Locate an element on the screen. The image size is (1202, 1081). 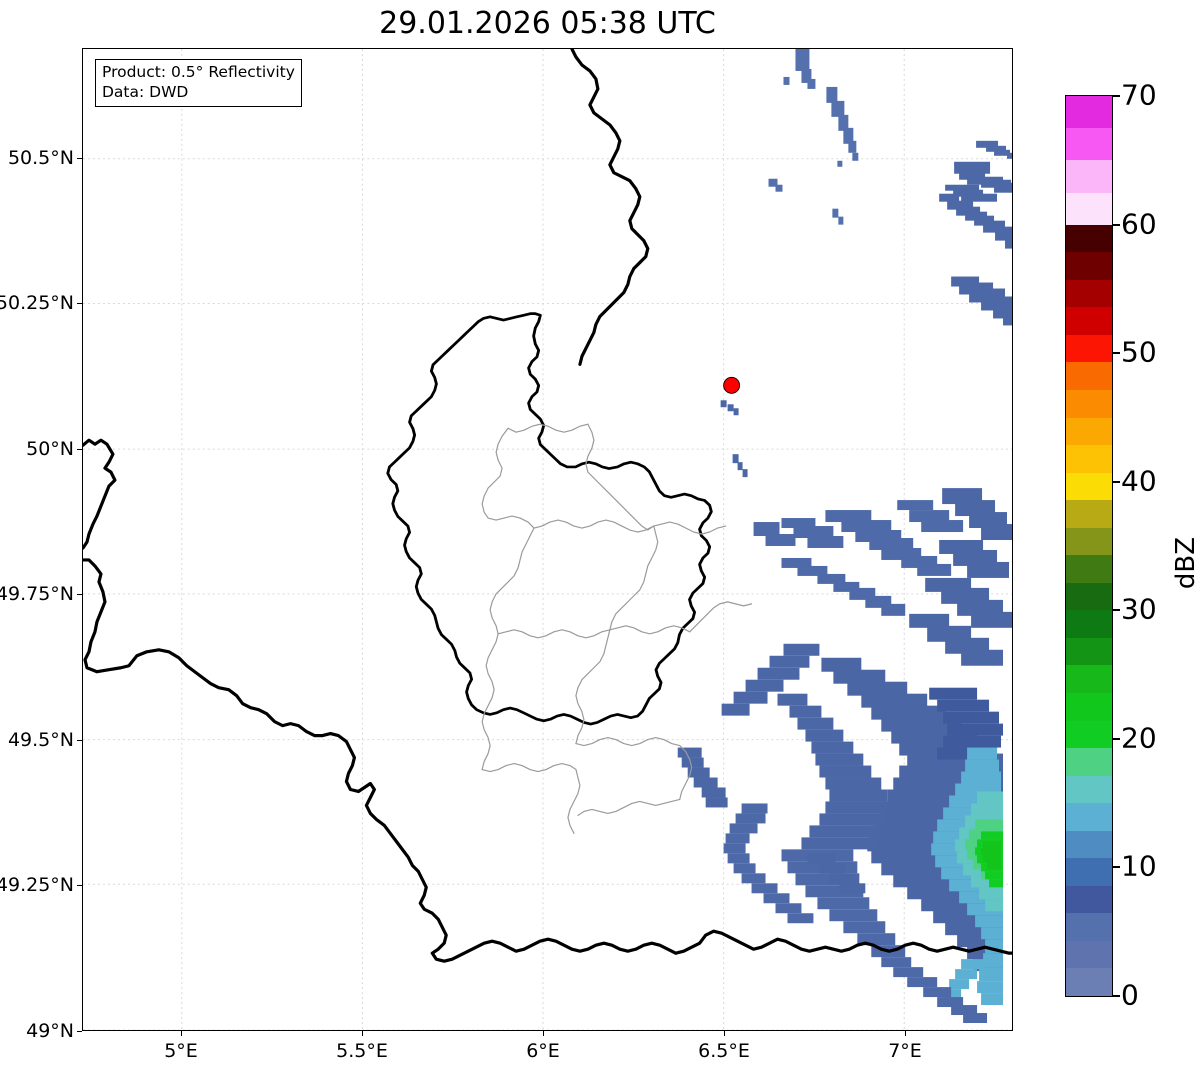
colorbar-tick-label: 20 is located at coordinates (1139, 738).